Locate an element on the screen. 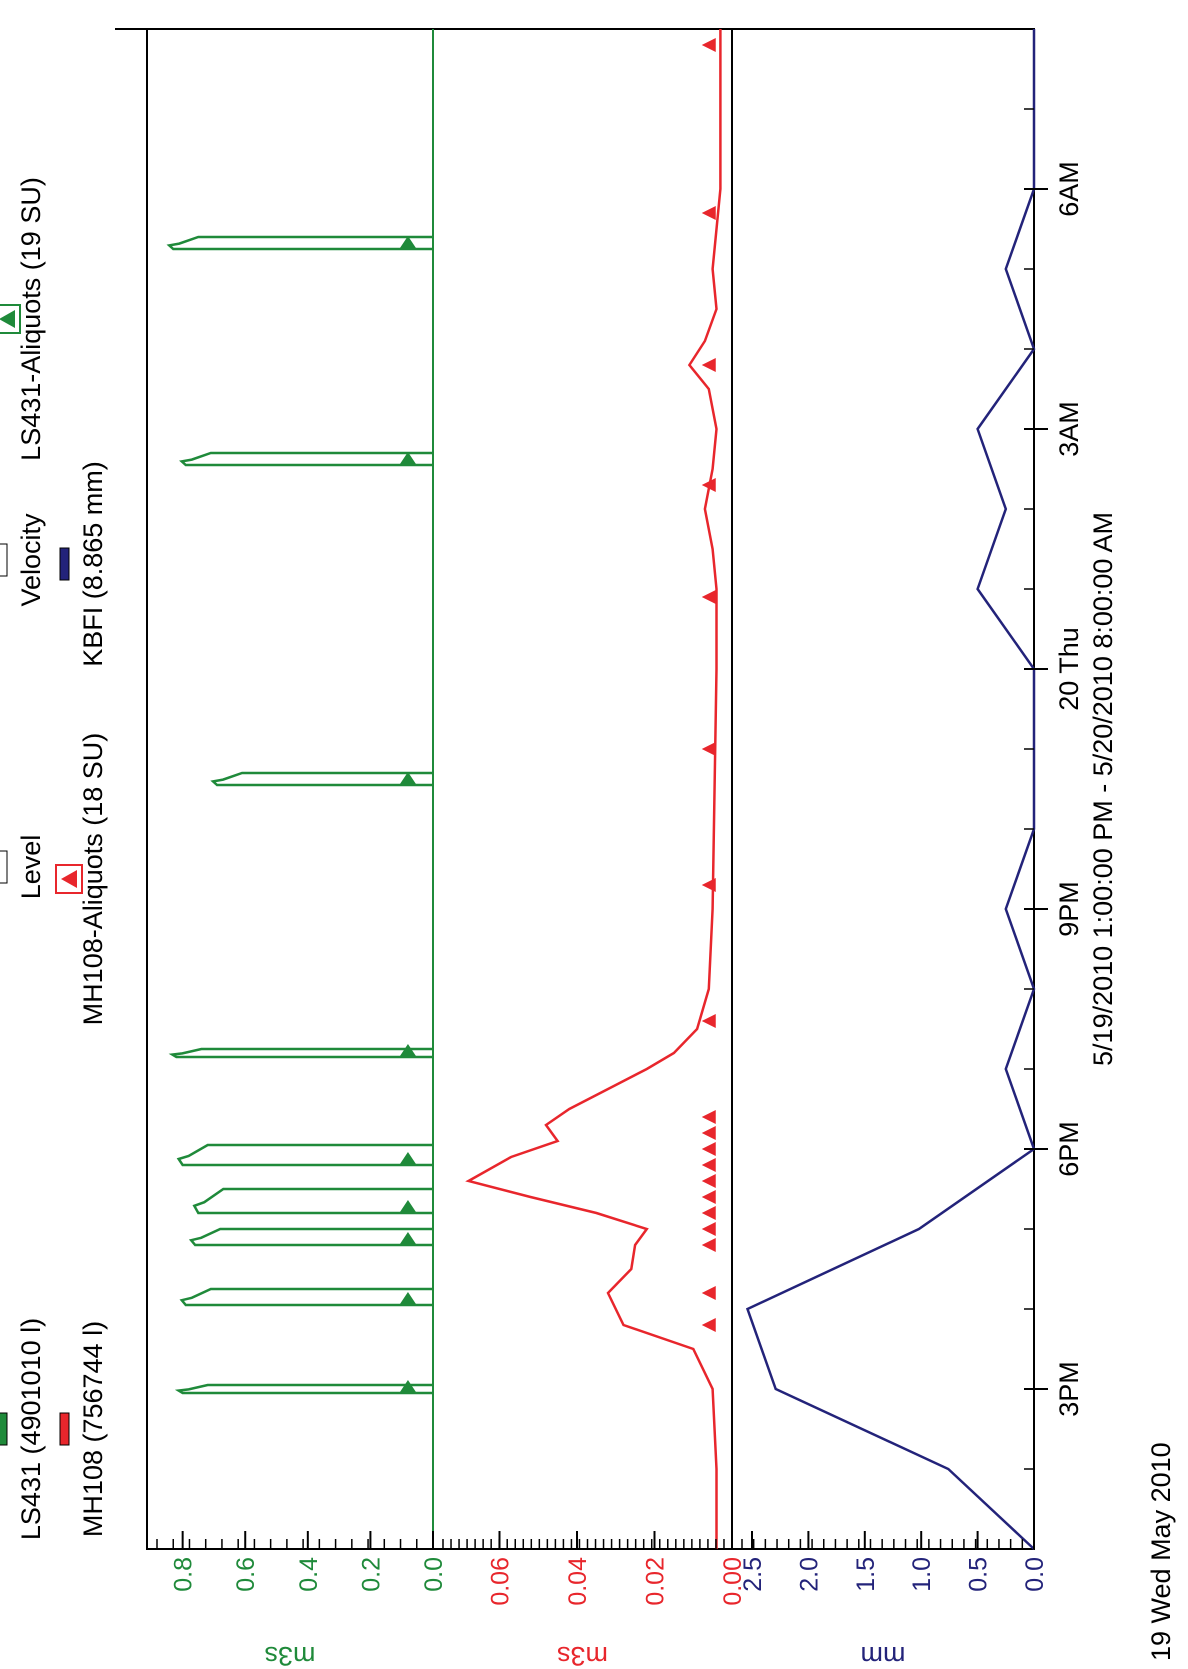 The image size is (1188, 1669). x-tick-label: 9PM is located at coordinates (1069, 909).